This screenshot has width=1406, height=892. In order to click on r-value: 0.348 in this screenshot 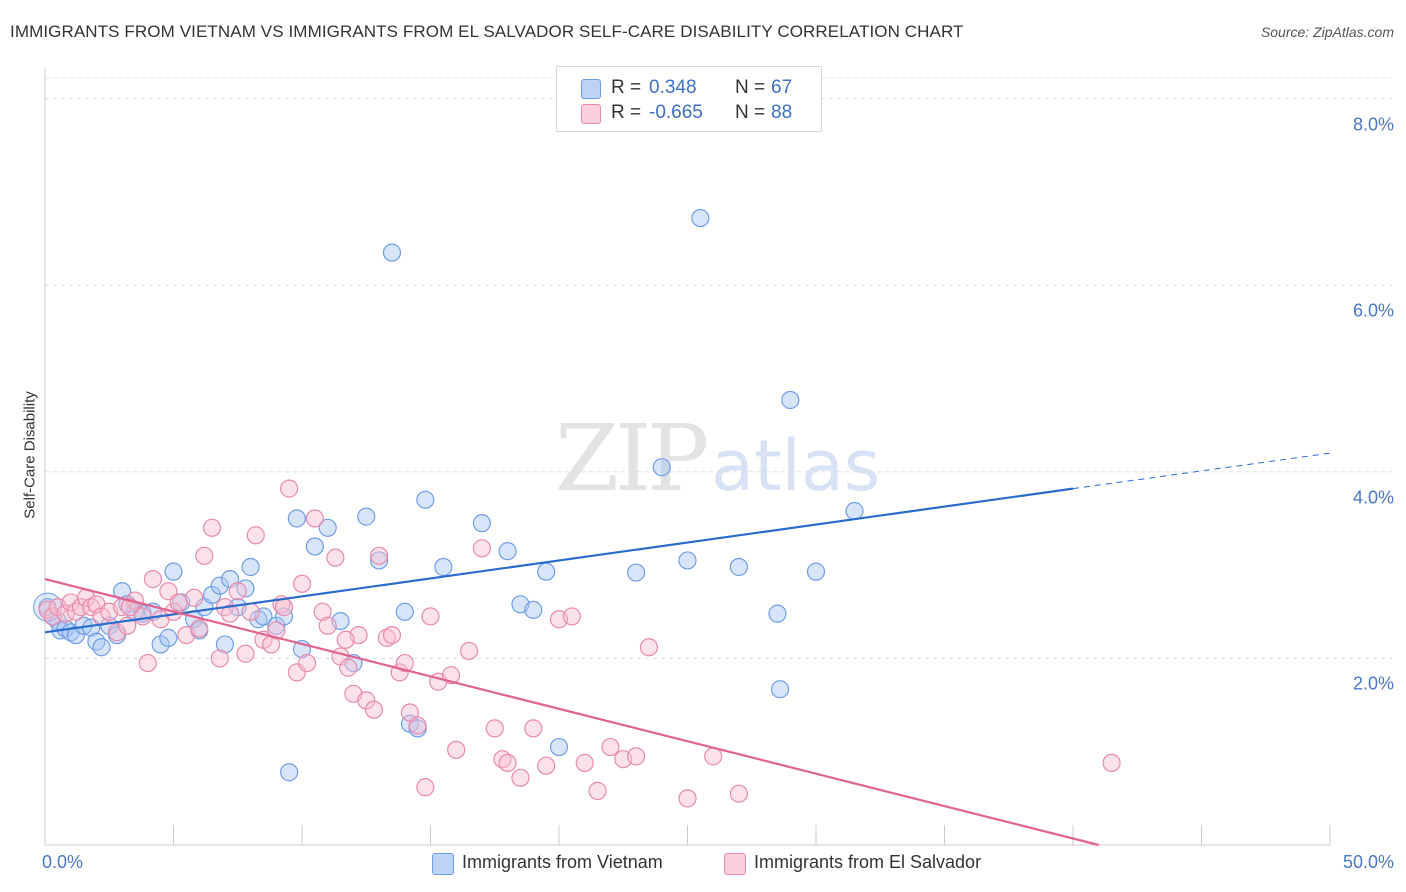, I will do `click(673, 87)`.